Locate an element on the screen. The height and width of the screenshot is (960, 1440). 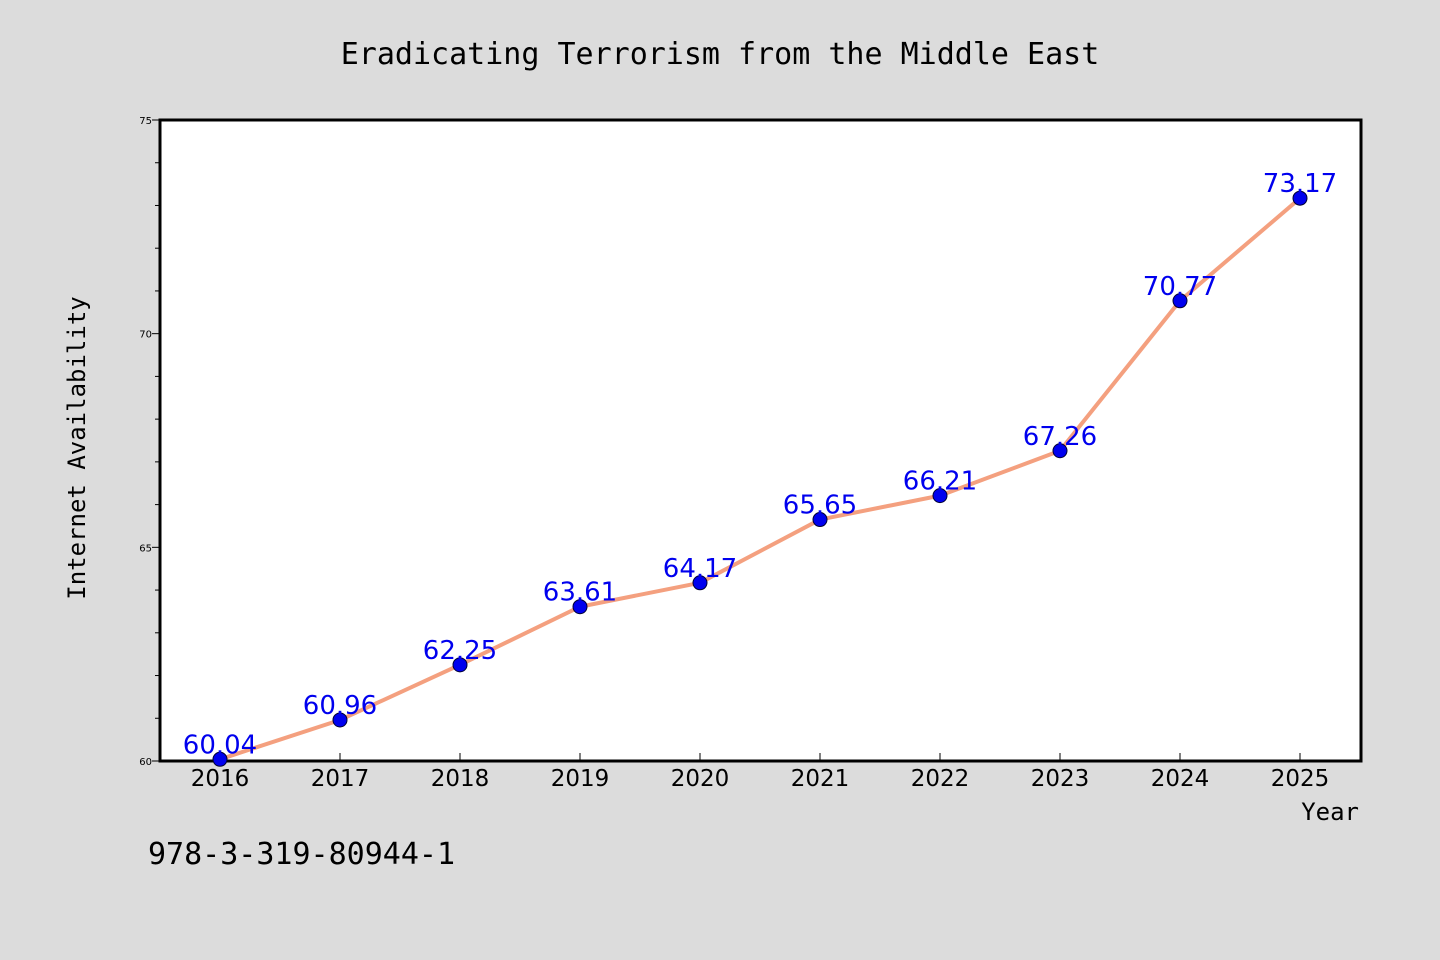
y-tick-label: 75 is located at coordinates (145, 121).